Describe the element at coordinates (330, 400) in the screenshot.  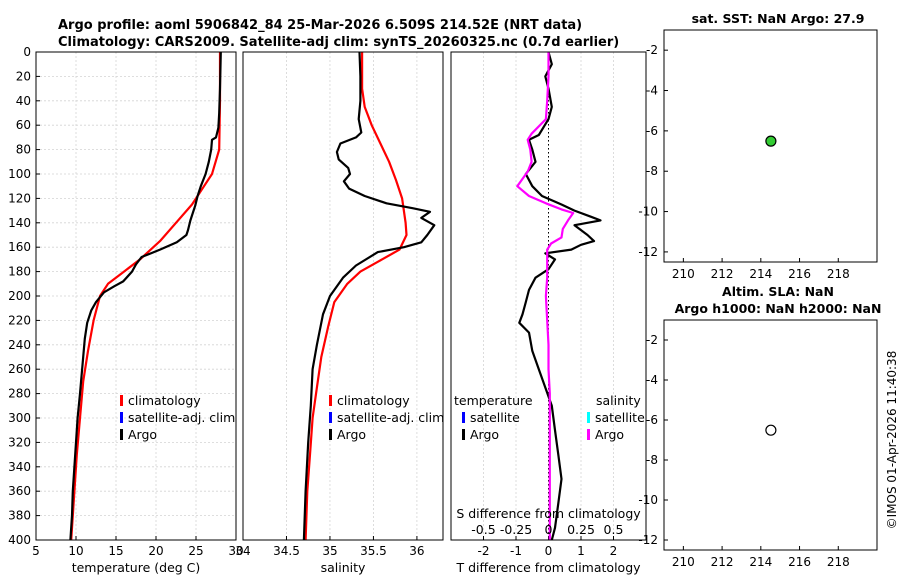
I see `legend-swatch-climatology` at that location.